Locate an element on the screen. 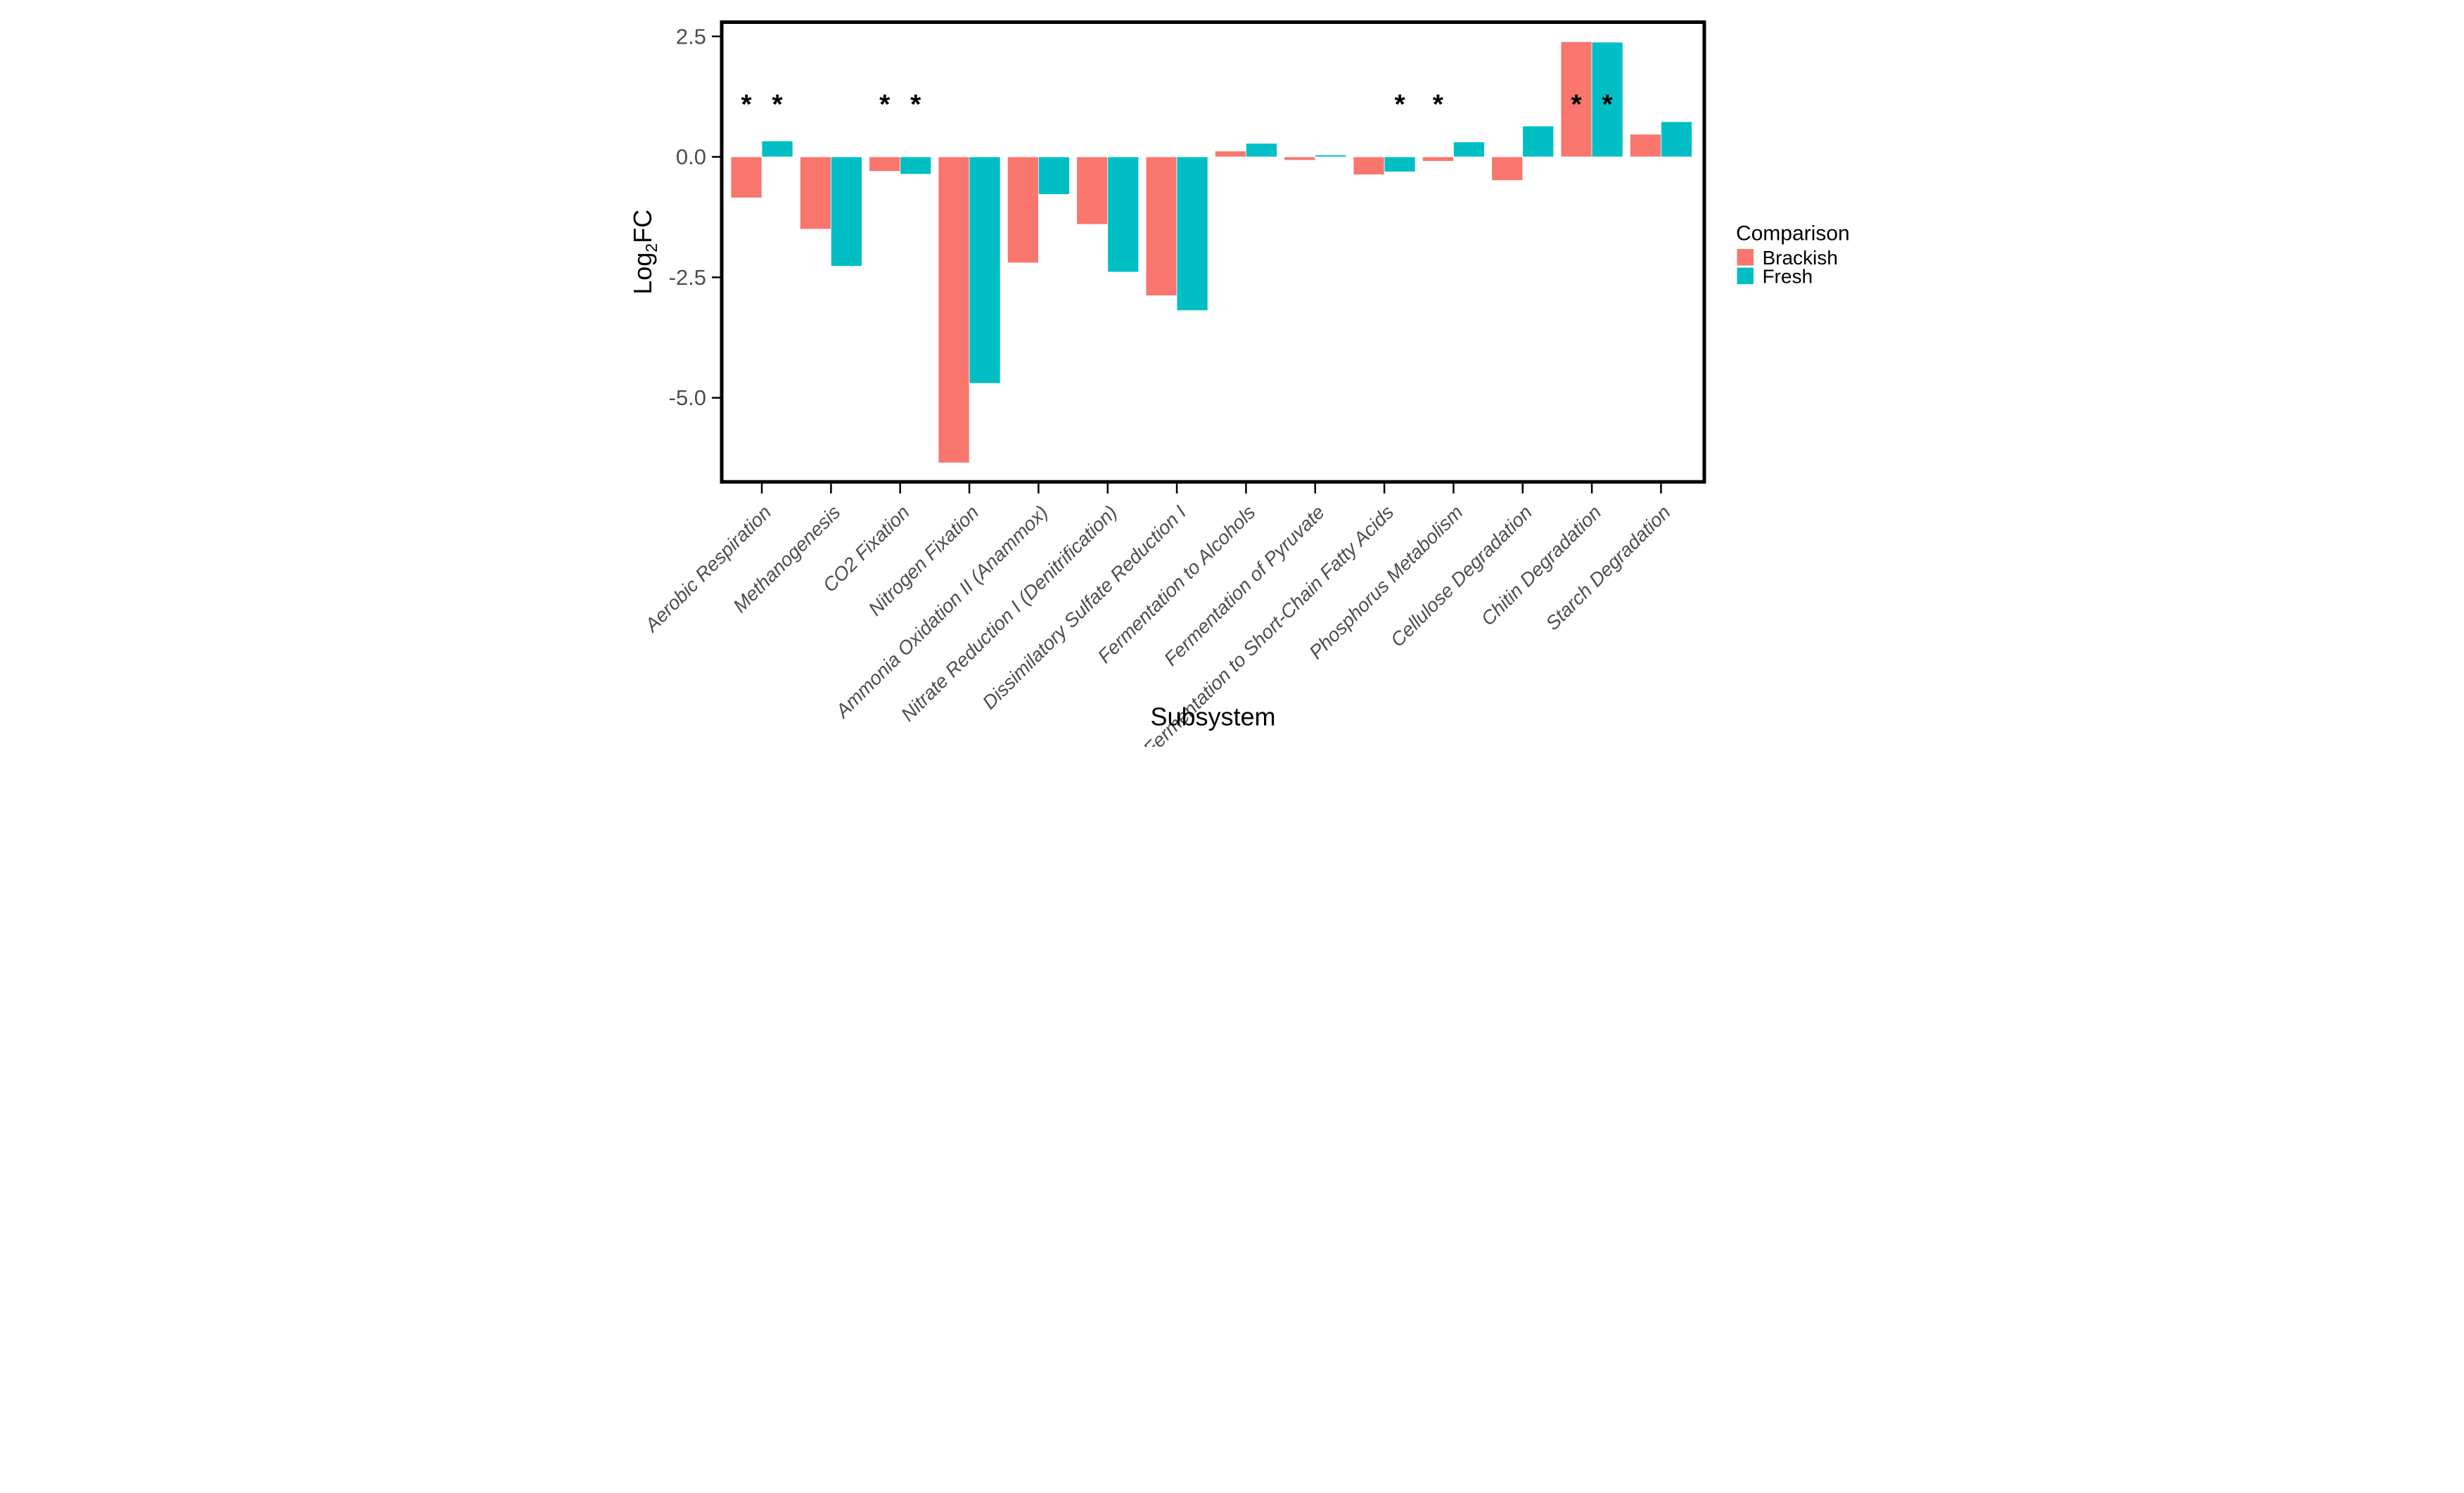  plot-panel is located at coordinates (1212, 252).